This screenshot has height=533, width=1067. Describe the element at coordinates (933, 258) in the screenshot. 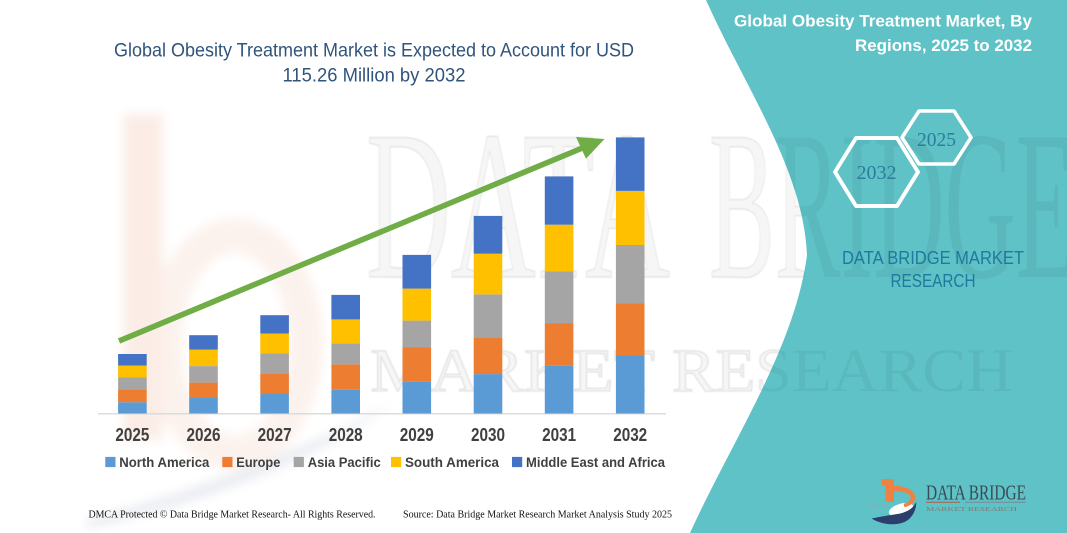

I see `svg-text: DATA BRIDGE MARKET` at that location.